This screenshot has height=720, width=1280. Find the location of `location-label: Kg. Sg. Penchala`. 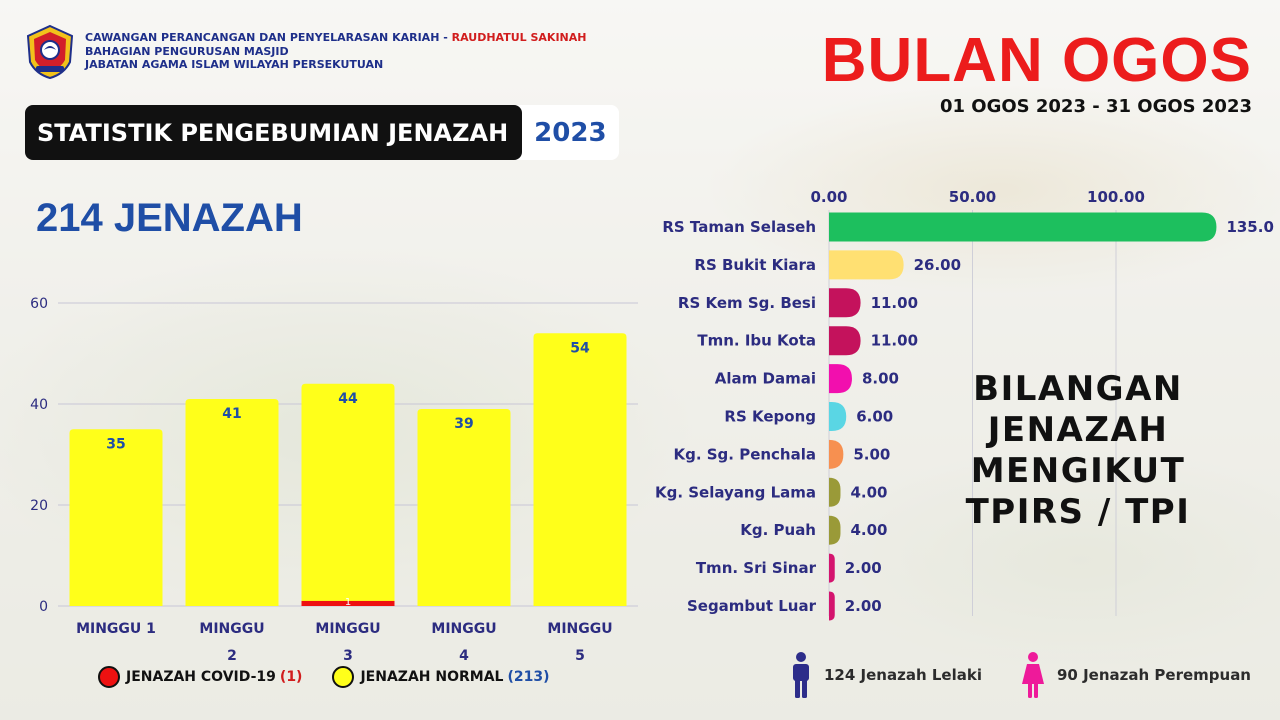

location-label: Kg. Sg. Penchala is located at coordinates (744, 454).